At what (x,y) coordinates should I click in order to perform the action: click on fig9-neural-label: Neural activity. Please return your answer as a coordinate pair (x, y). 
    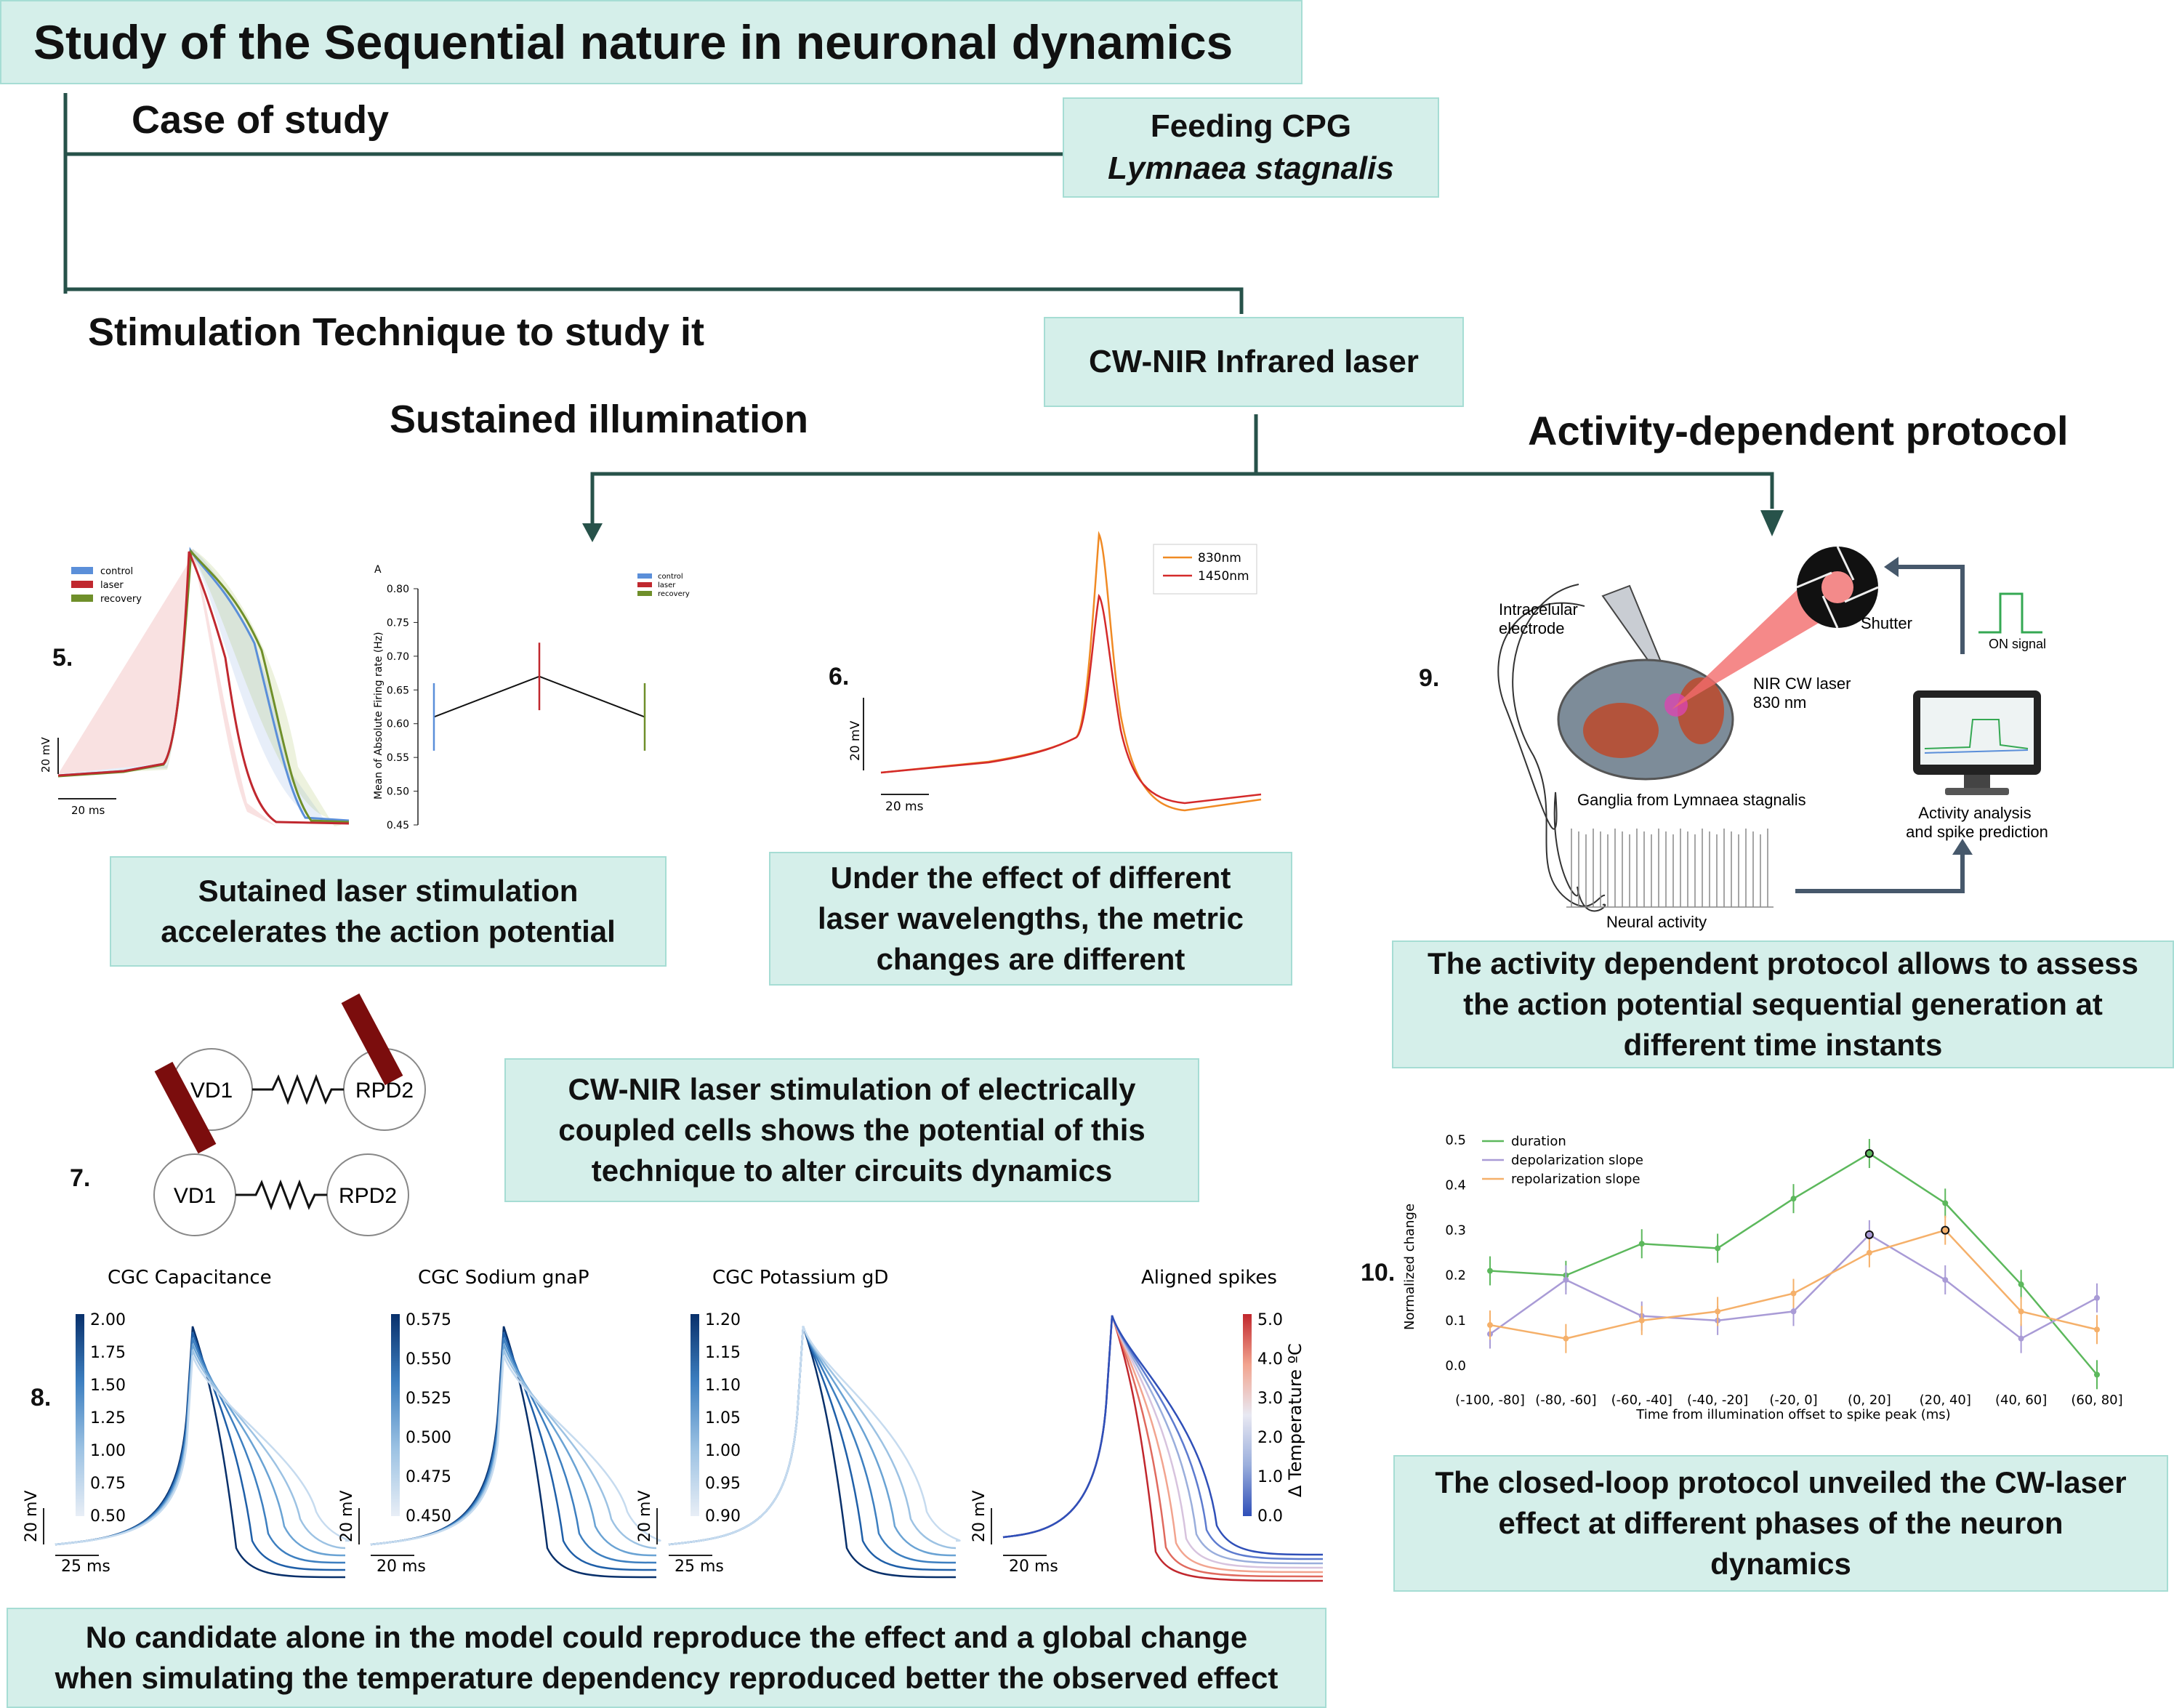
    Looking at the image, I should click on (1656, 922).